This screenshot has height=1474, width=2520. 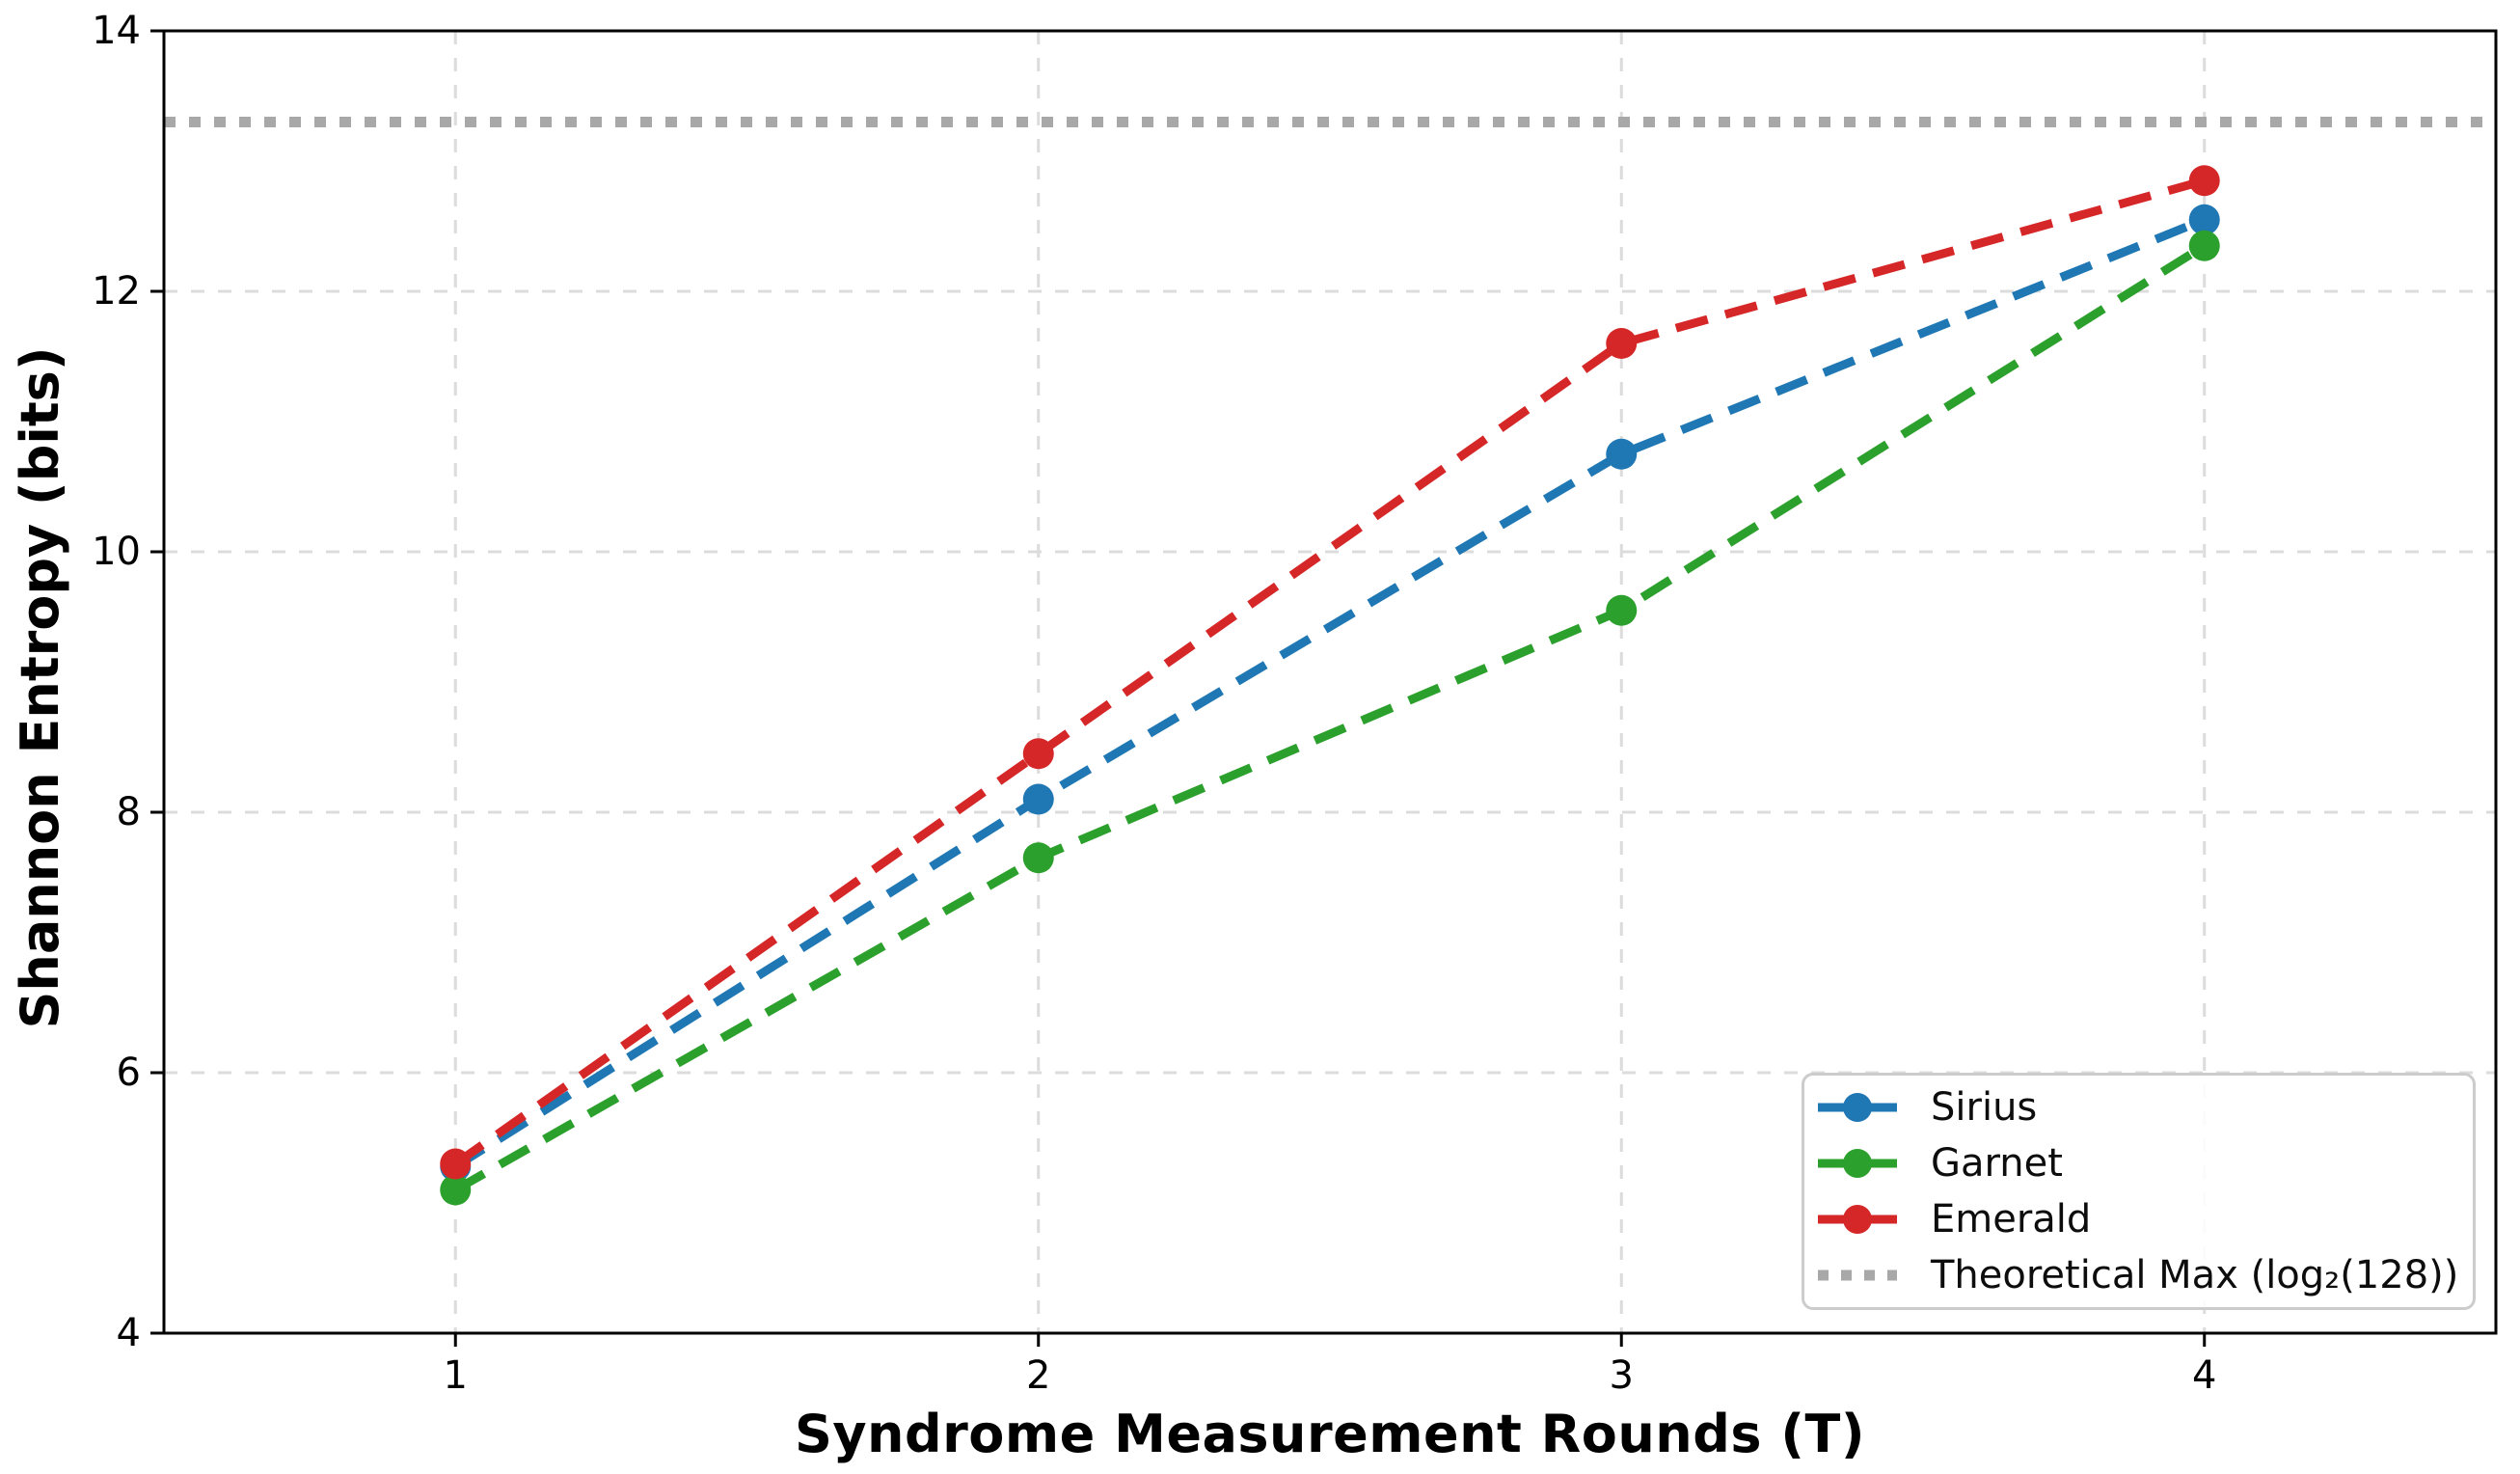 I want to click on legend-label: Emerald, so click(x=2012, y=1219).